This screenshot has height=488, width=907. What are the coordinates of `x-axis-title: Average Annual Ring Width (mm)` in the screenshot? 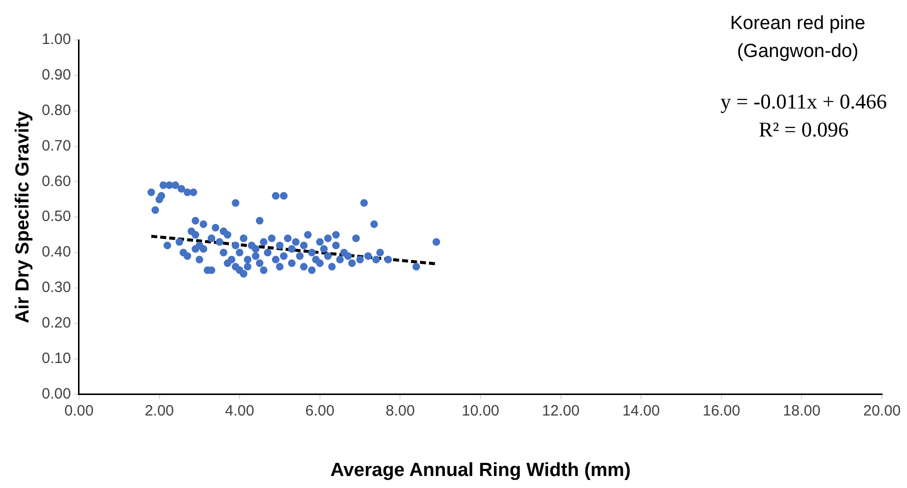 It's located at (480, 470).